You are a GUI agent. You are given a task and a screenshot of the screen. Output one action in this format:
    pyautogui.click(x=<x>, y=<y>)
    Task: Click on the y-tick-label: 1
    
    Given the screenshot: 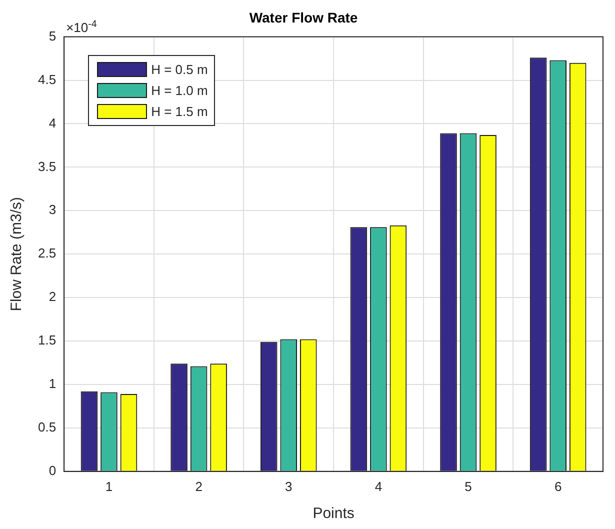 What is the action you would take?
    pyautogui.click(x=52, y=384)
    